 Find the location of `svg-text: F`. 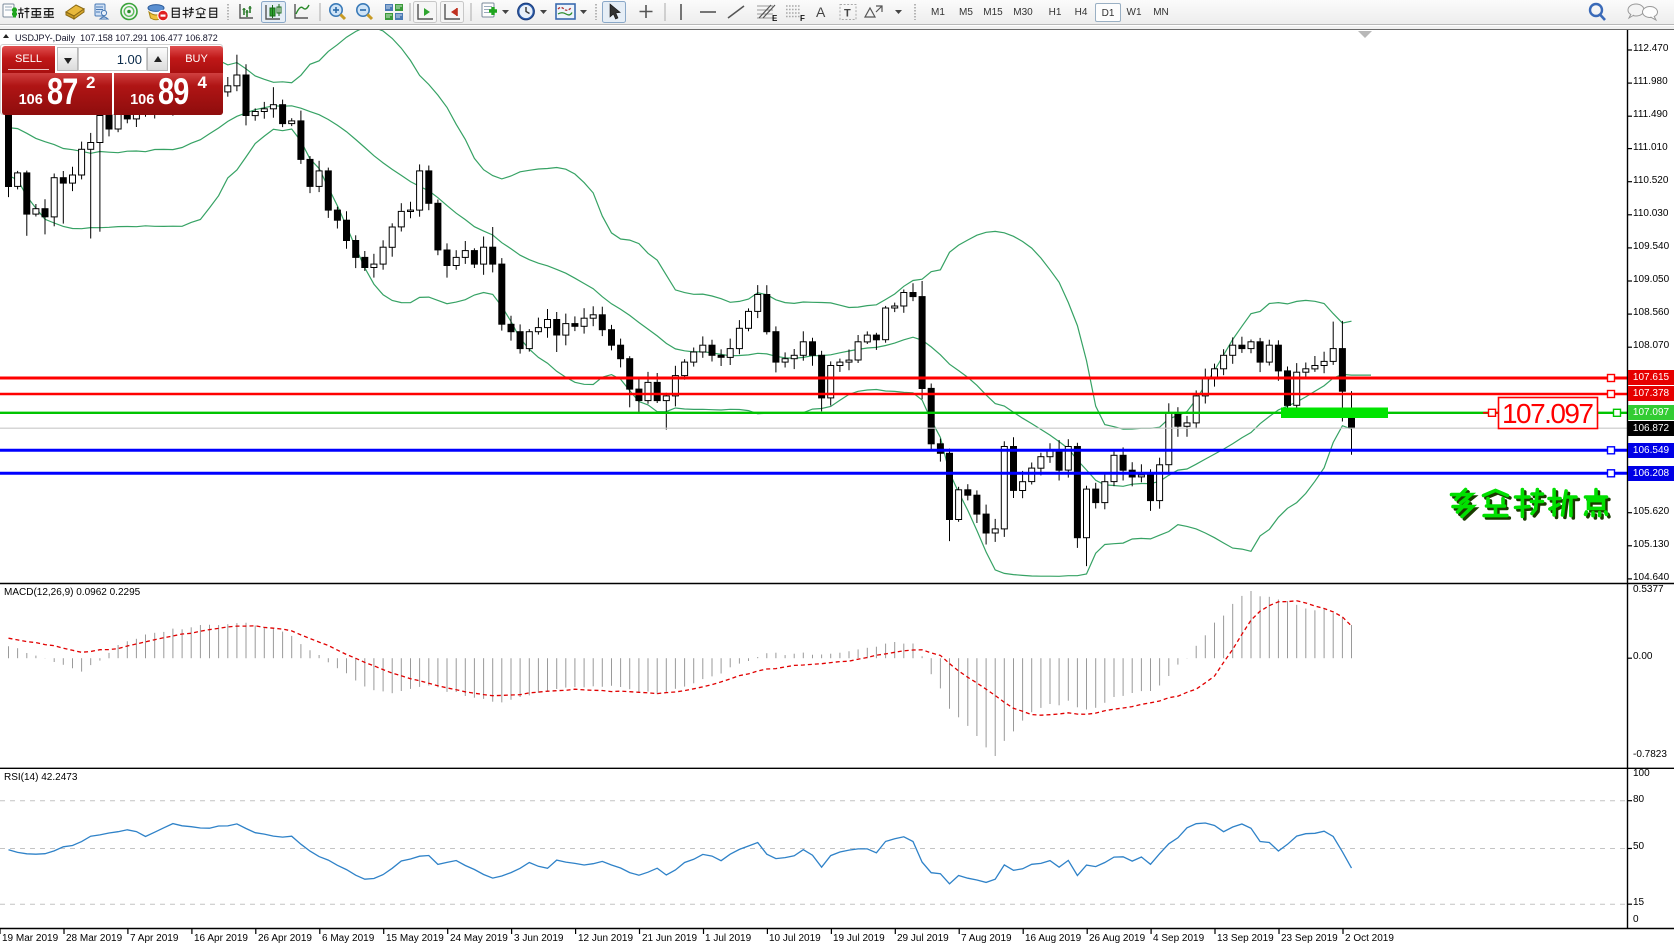

svg-text: F is located at coordinates (802, 18).